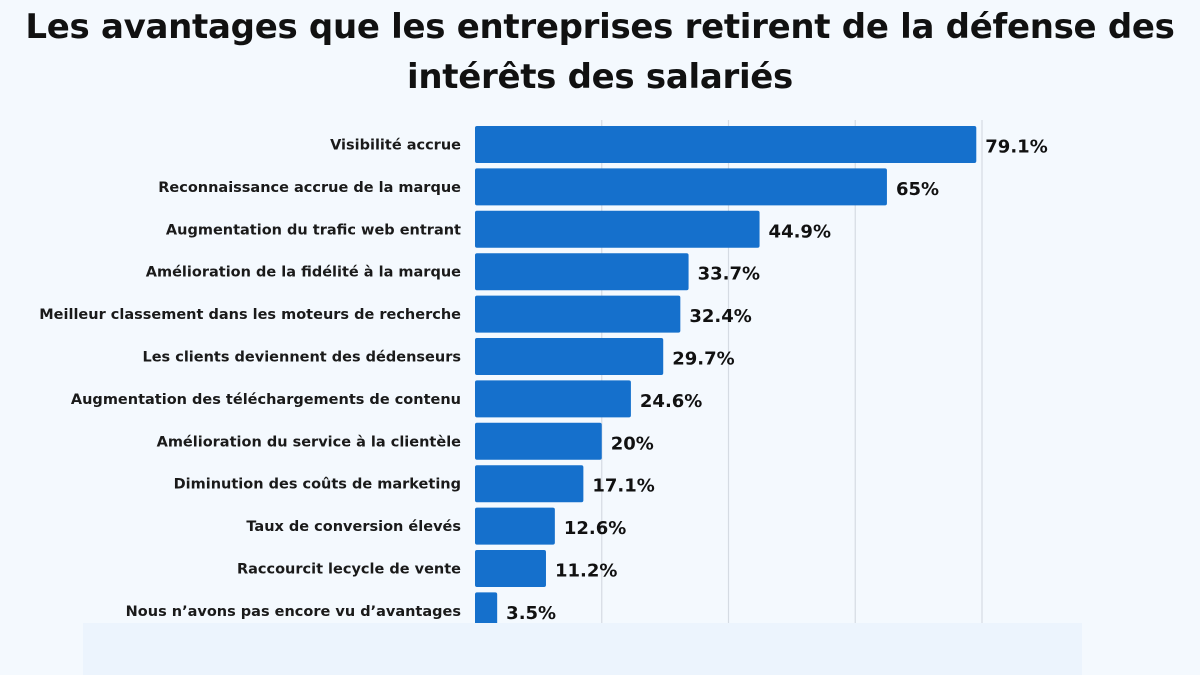  I want to click on category-label: Amélioration de la fidélité à la marque, so click(303, 273).